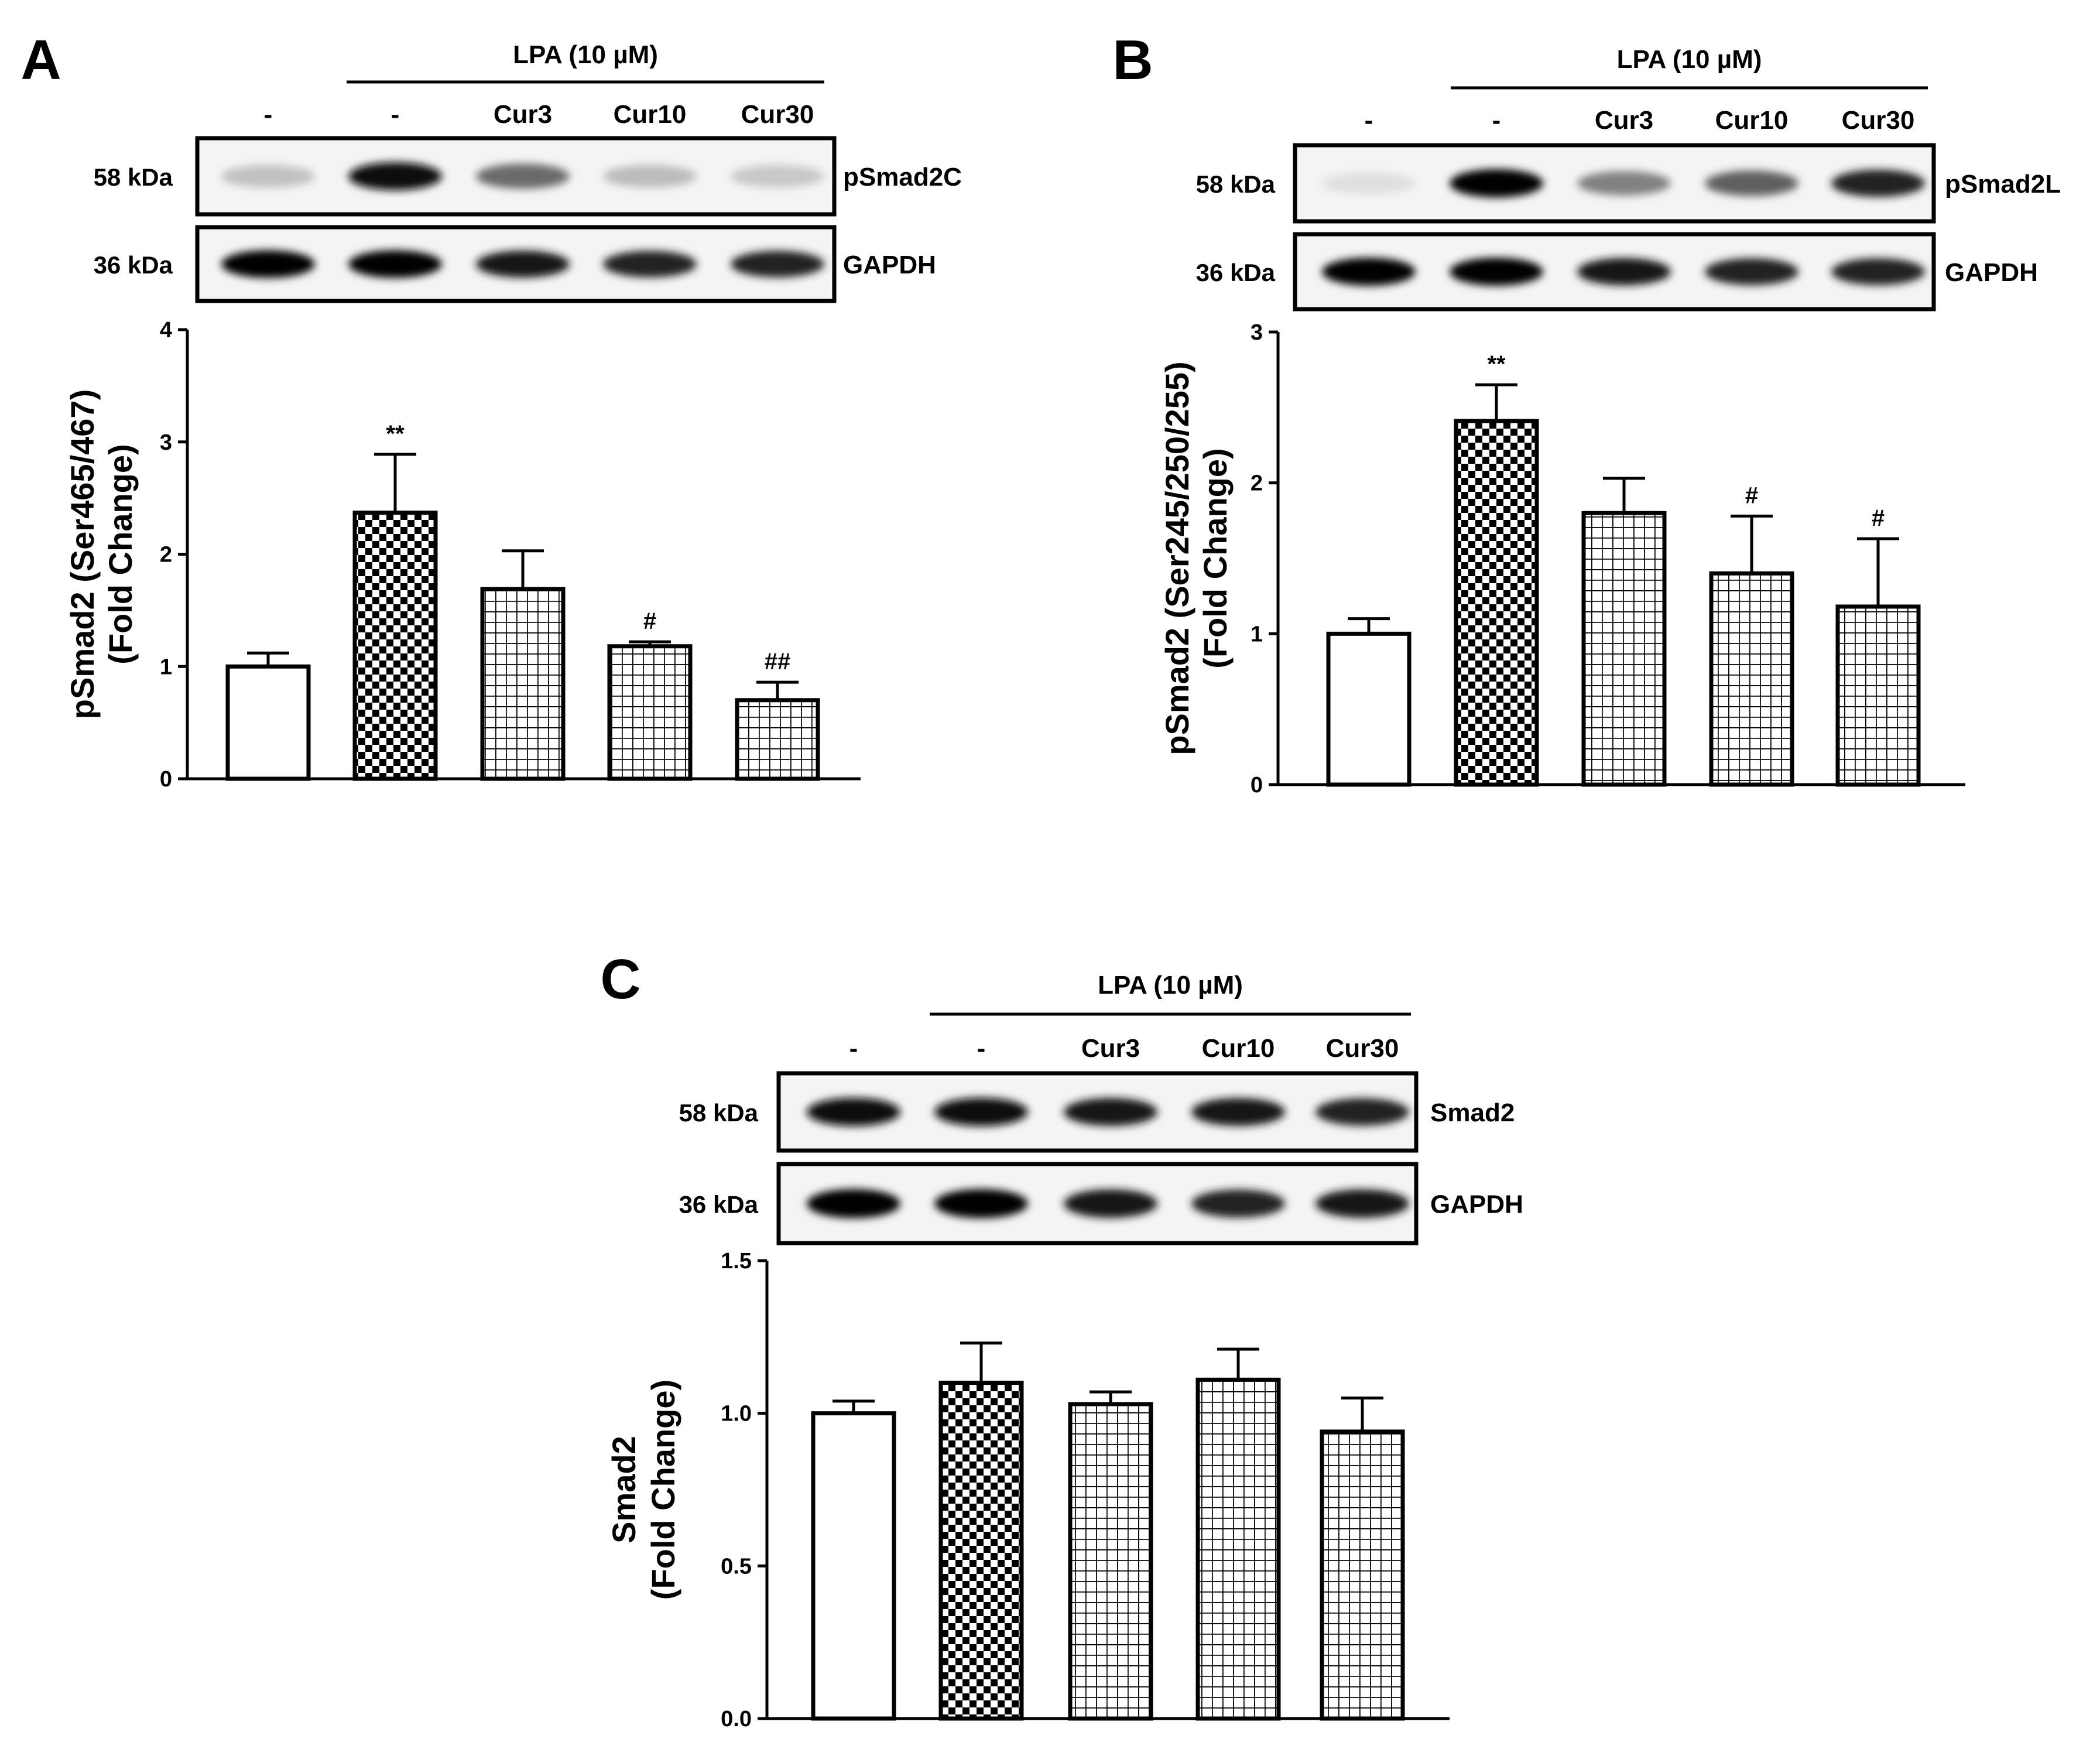  I want to click on bar-chart: 0.0 0.5 1.0 1.5 Smad2 (Fold Change), so click(1027, 1490).